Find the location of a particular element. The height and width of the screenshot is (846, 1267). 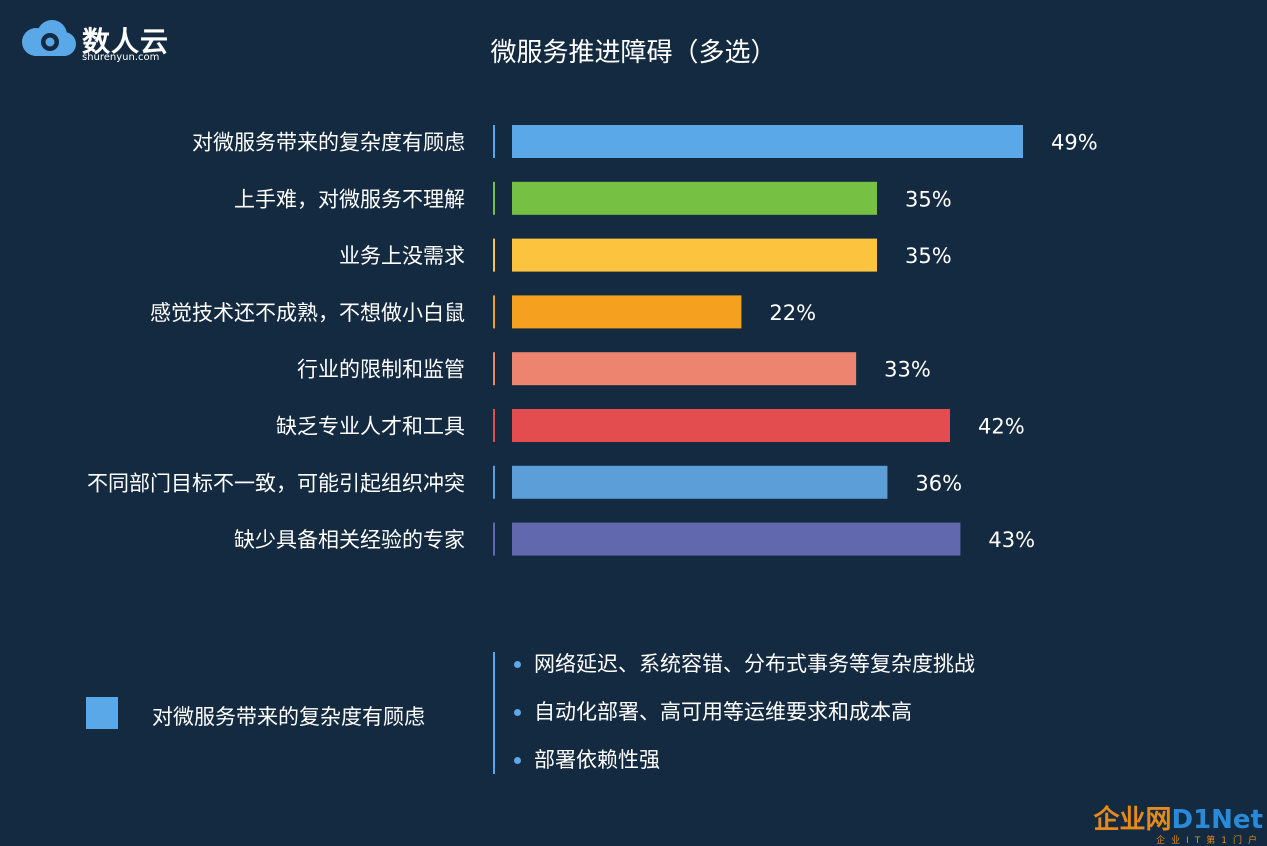

category-label: 不同部门目标不一致，可能引起组织冲突 is located at coordinates (276, 483).